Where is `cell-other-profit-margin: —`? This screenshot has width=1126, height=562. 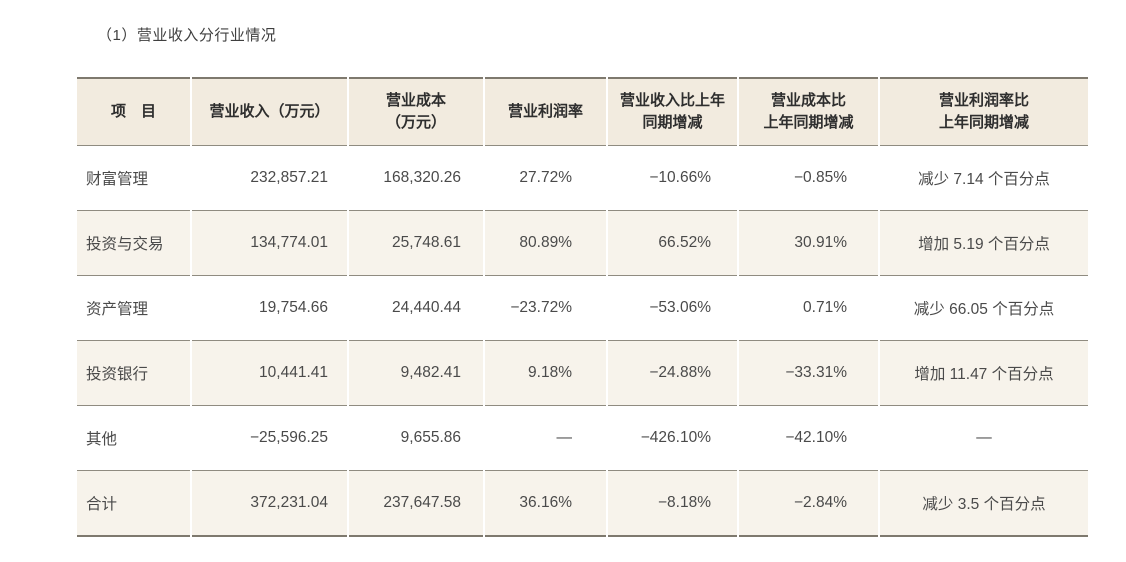
cell-other-profit-margin: — is located at coordinates (545, 438).